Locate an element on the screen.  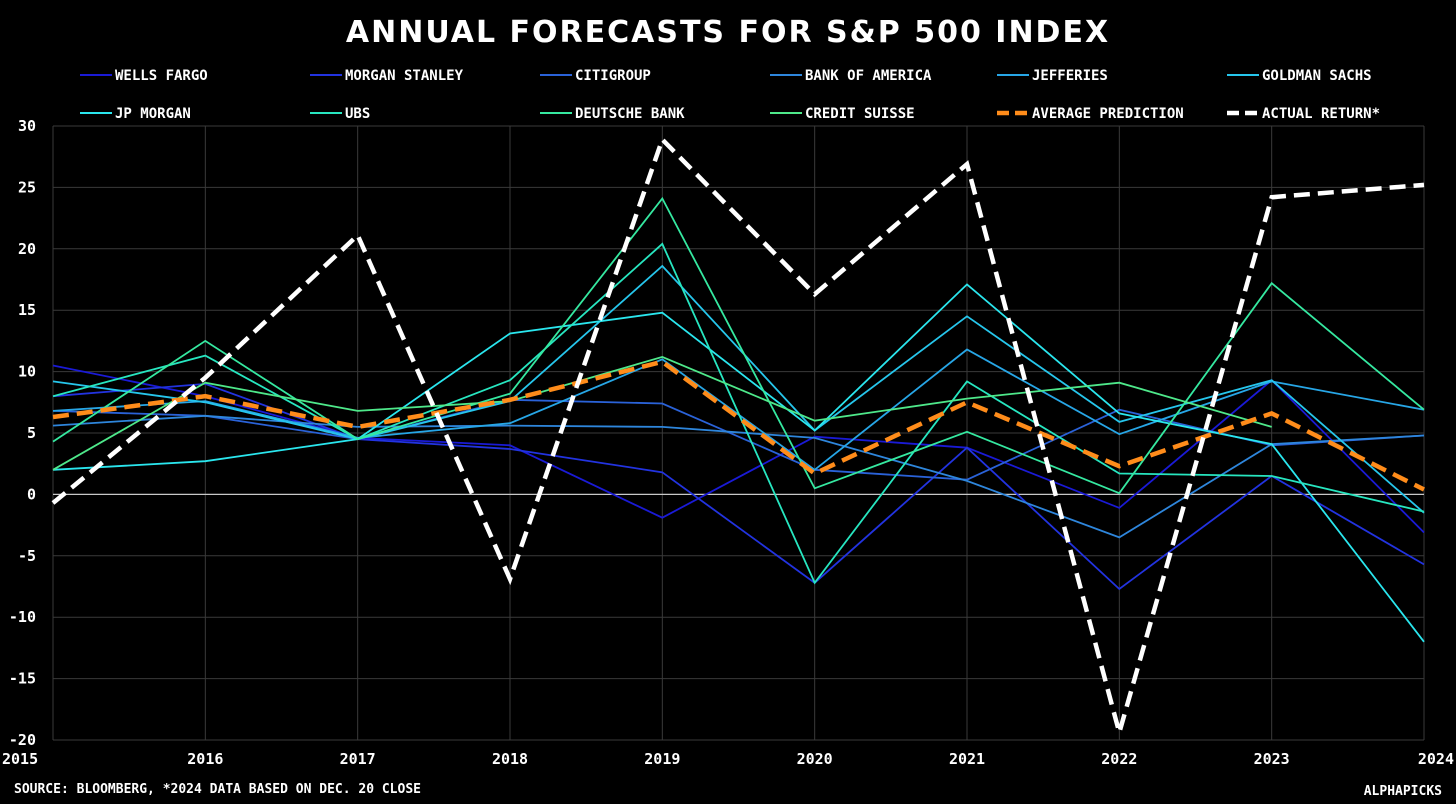
x-tick-label: 2016 is located at coordinates (205, 759).